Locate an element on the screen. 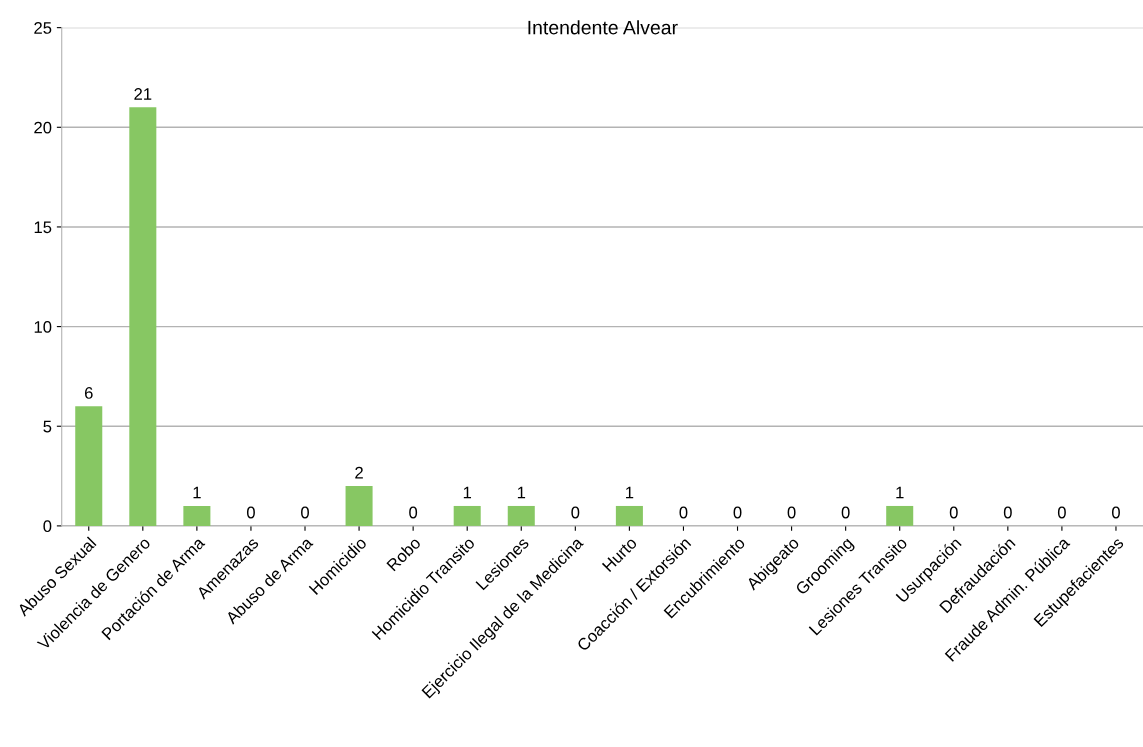 The width and height of the screenshot is (1143, 747). y-tick-label: 25 is located at coordinates (43, 28).